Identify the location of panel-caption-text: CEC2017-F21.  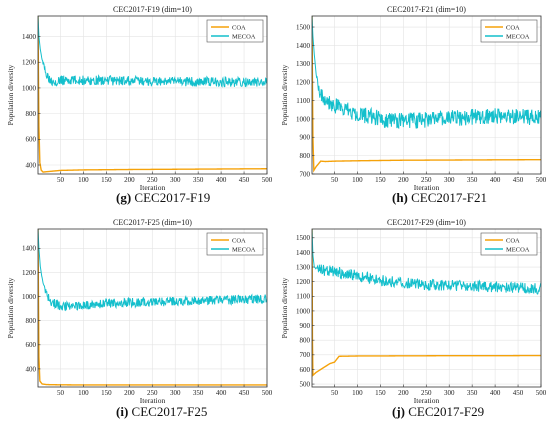
(447, 197).